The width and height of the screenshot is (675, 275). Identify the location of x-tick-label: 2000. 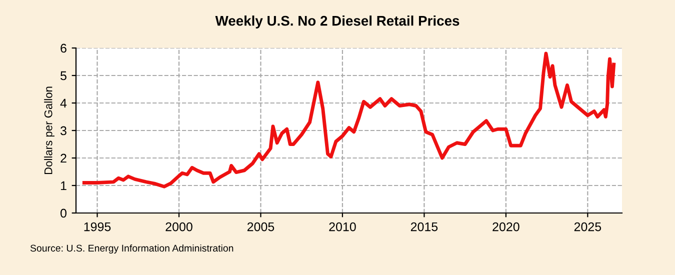
(179, 227).